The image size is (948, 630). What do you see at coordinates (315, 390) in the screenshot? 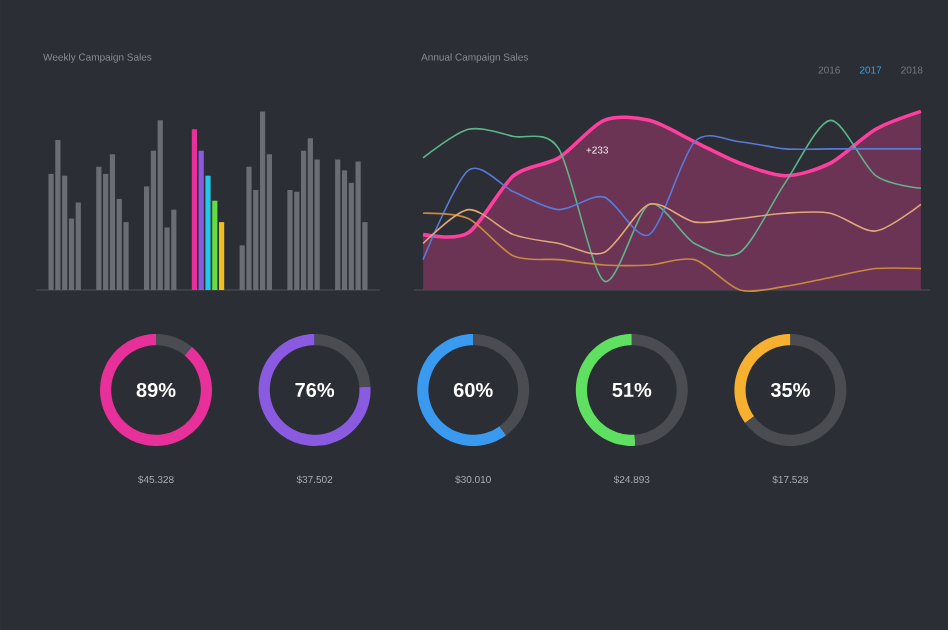
I see `text: 76%` at bounding box center [315, 390].